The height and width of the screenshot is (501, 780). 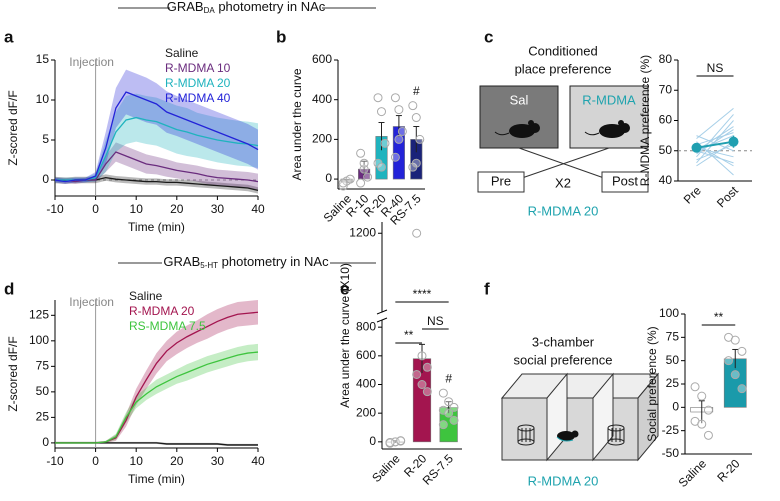 I want to click on panel-letter: c, so click(x=488, y=36).